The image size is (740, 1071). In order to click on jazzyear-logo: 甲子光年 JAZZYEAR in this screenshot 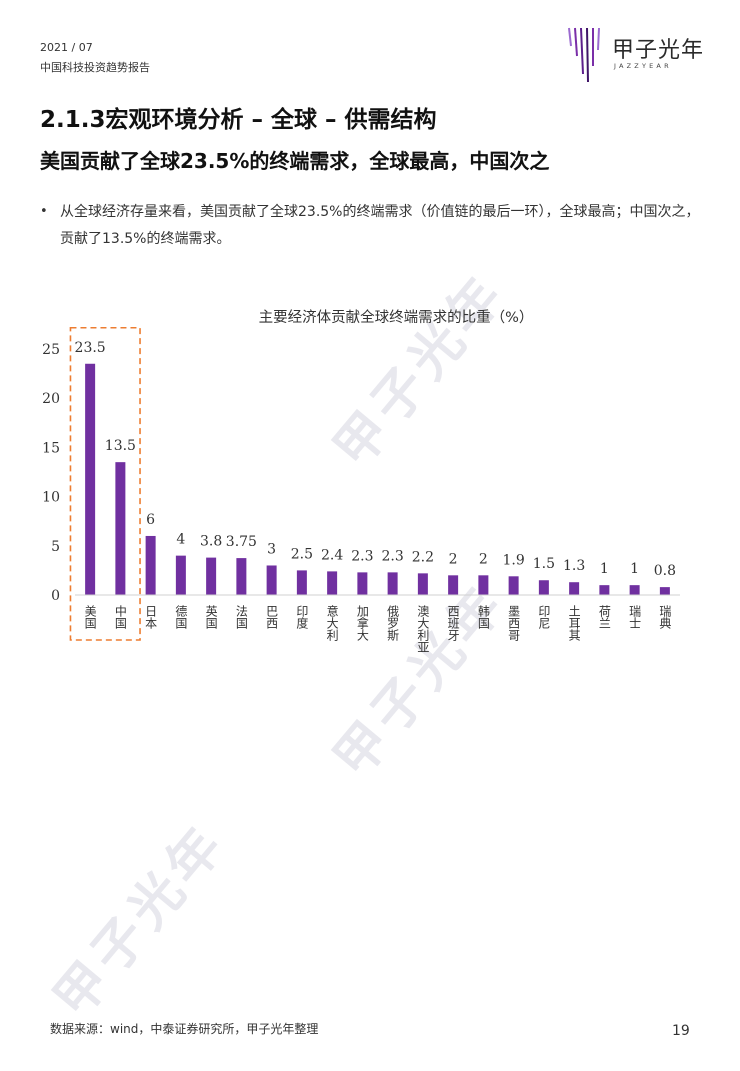, I will do `click(641, 56)`.